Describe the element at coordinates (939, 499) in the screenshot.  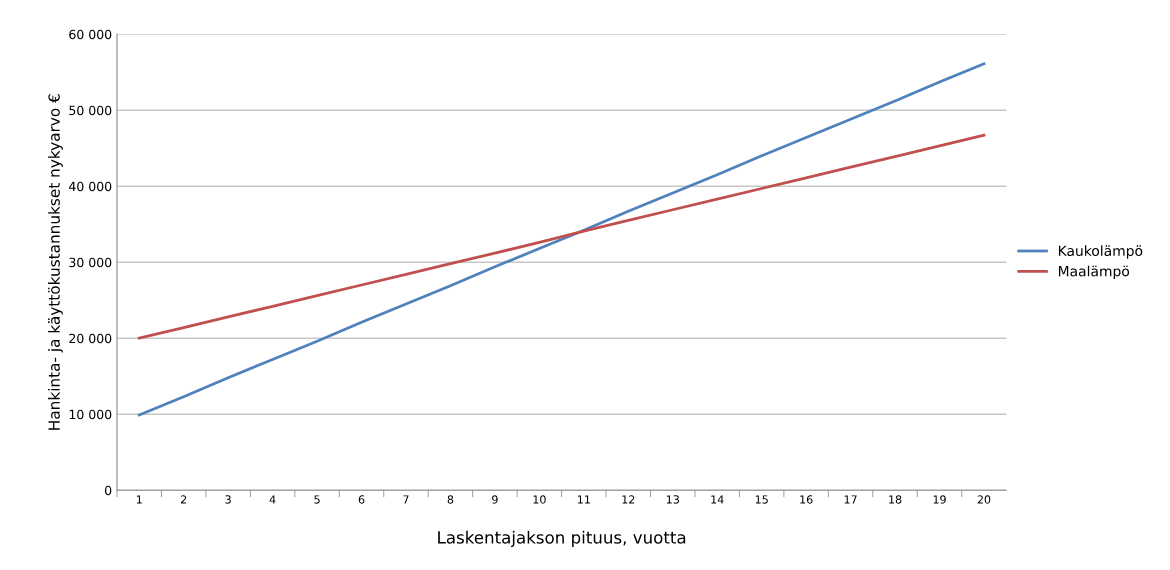
I see `x-tick-label: 19` at that location.